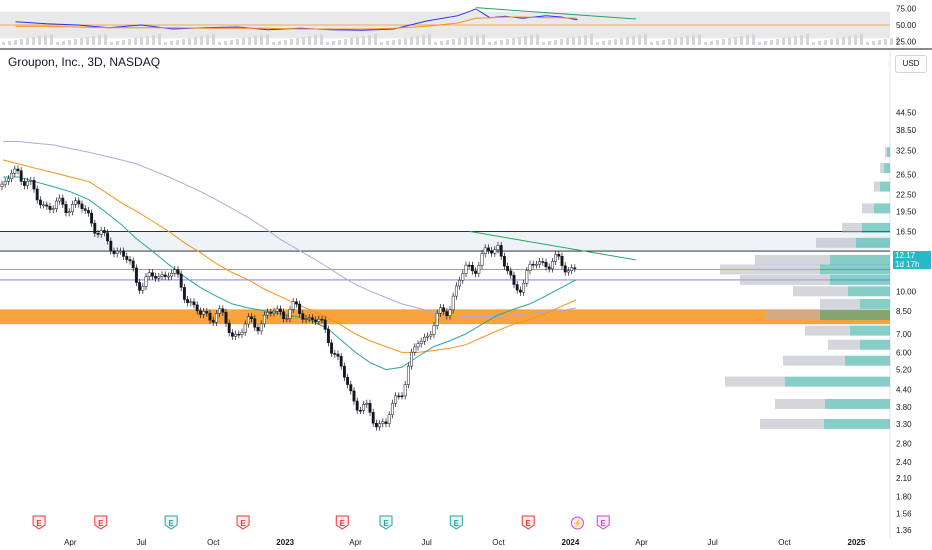  Describe the element at coordinates (911, 64) in the screenshot. I see `currency-button: USD` at that location.